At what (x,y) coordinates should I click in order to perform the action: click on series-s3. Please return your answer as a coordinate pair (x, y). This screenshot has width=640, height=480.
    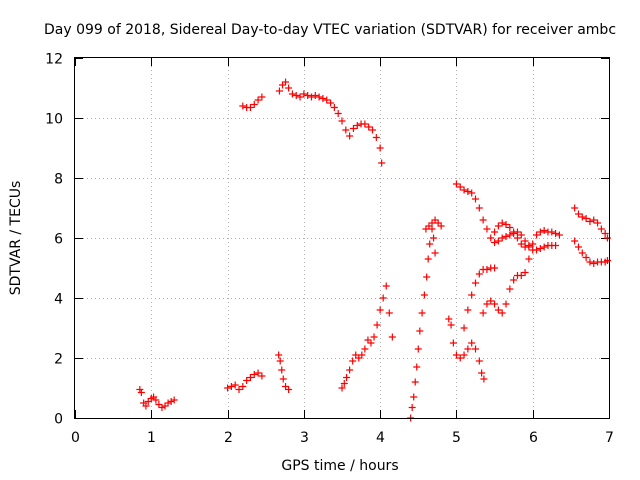
    Looking at the image, I should click on (252, 102).